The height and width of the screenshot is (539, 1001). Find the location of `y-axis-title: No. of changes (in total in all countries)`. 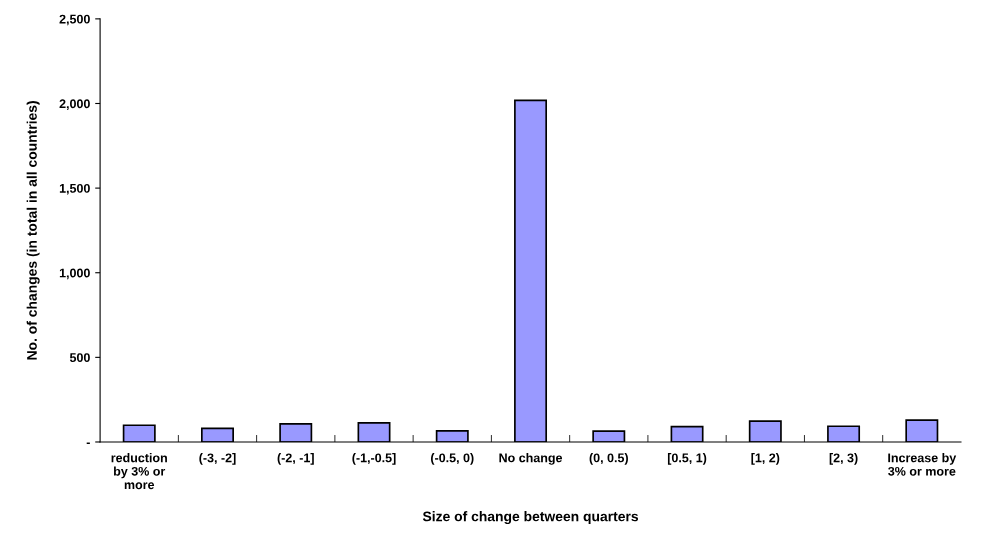

y-axis-title: No. of changes (in total in all countries) is located at coordinates (33, 230).